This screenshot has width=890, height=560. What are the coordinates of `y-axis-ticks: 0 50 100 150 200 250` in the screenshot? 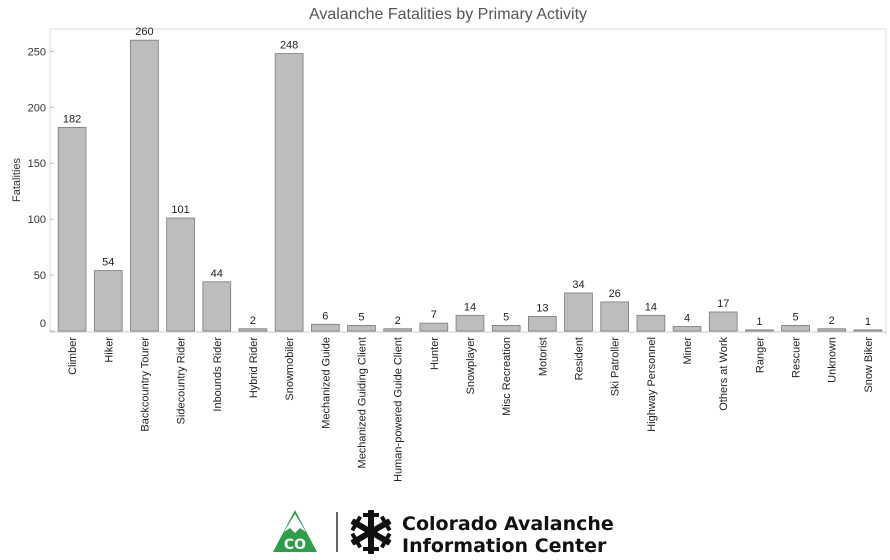 It's located at (41, 189).